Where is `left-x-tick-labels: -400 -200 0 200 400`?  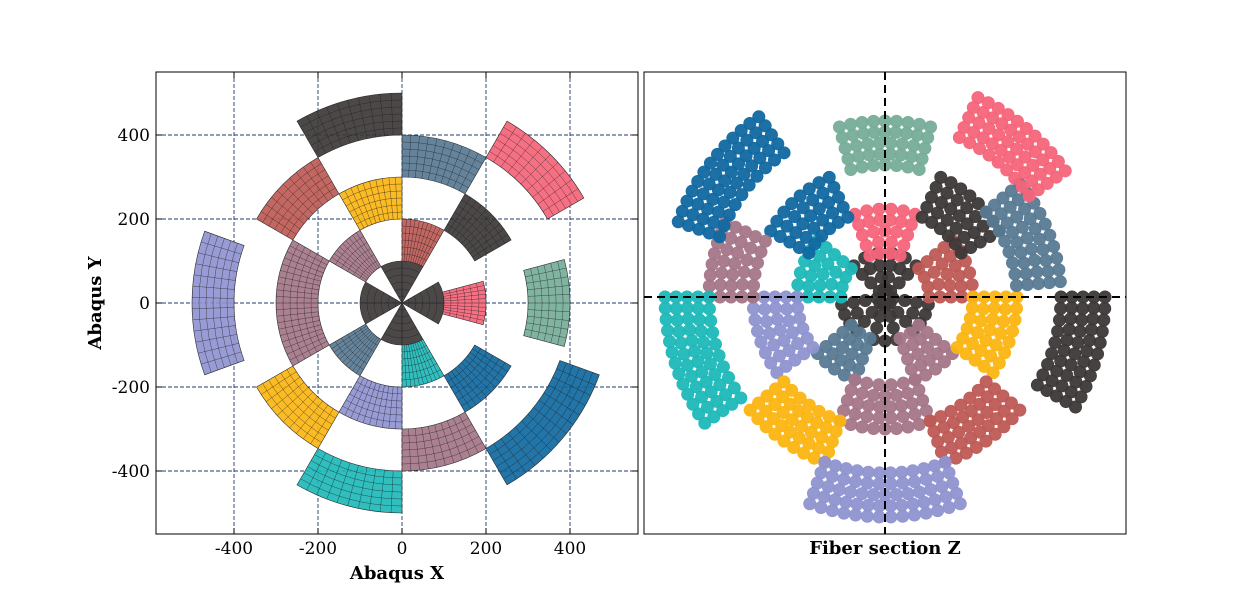
left-x-tick-labels: -400 -200 0 200 400 is located at coordinates (400, 549).